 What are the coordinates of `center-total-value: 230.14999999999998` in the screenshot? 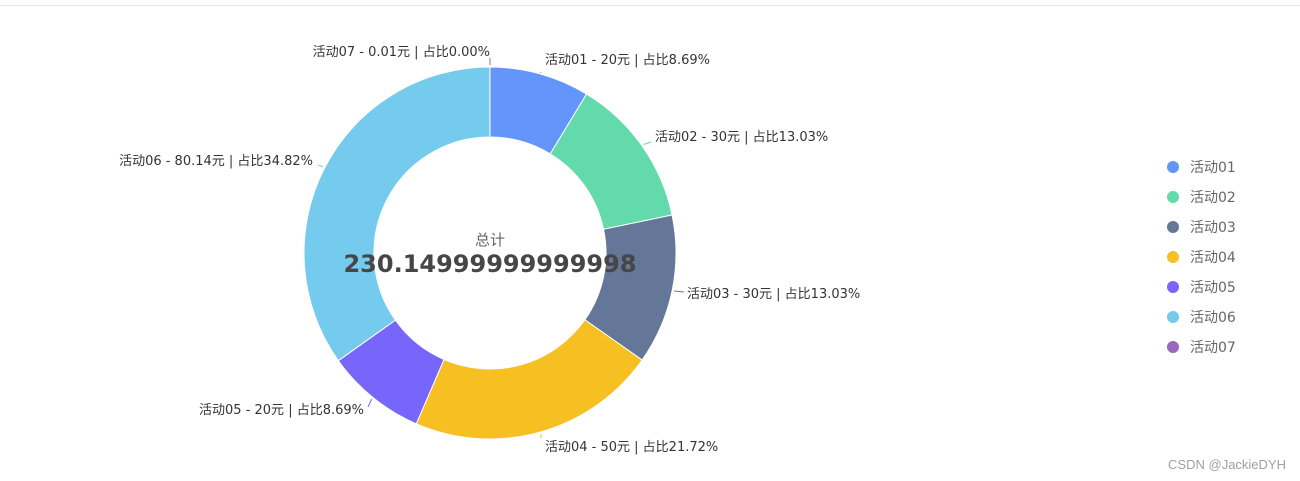 It's located at (489, 264).